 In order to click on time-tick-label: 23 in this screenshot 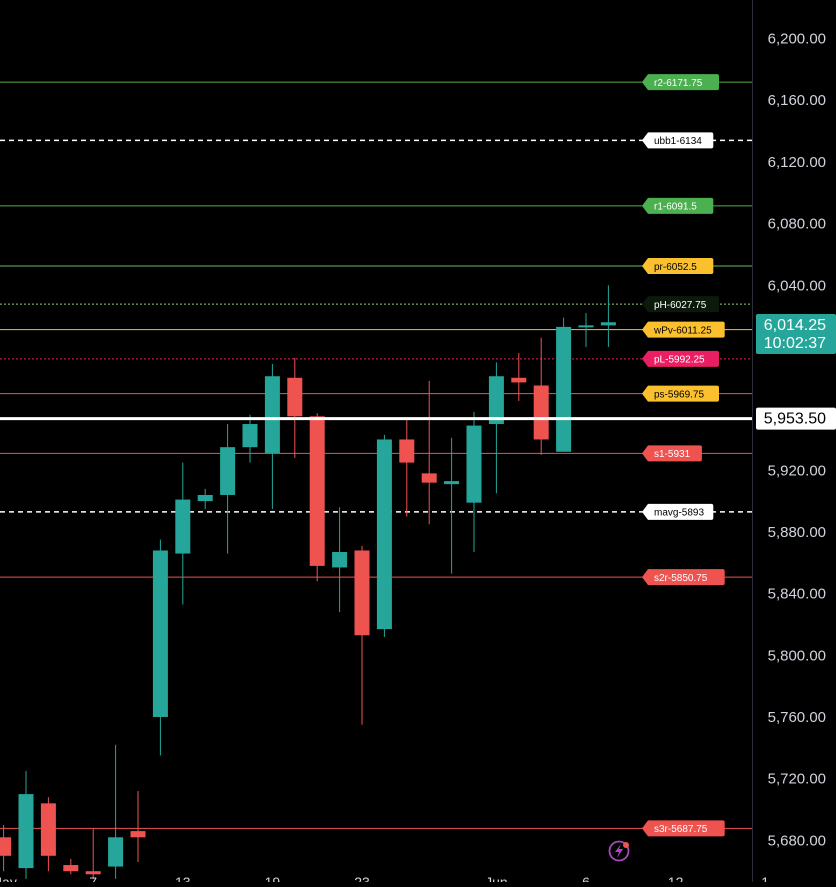, I will do `click(362, 878)`.